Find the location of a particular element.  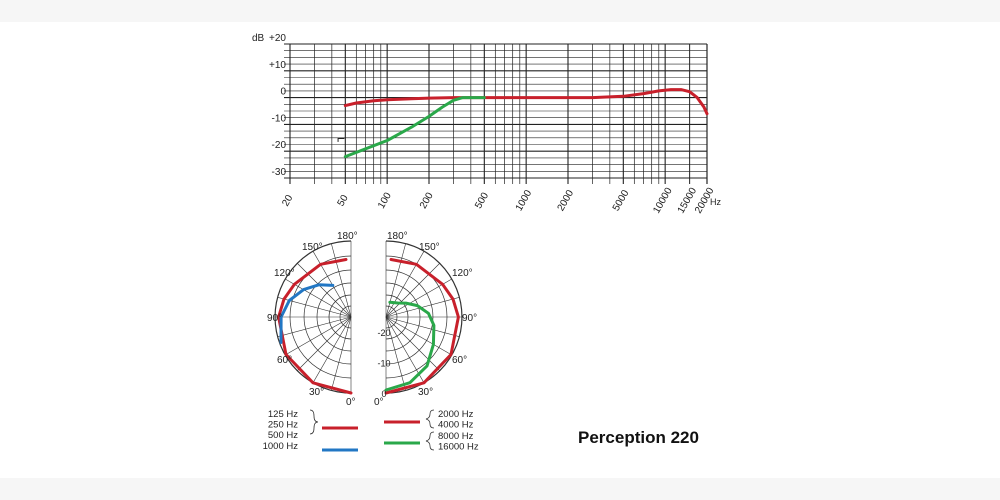

angle-label-right: 90° is located at coordinates (469, 318).